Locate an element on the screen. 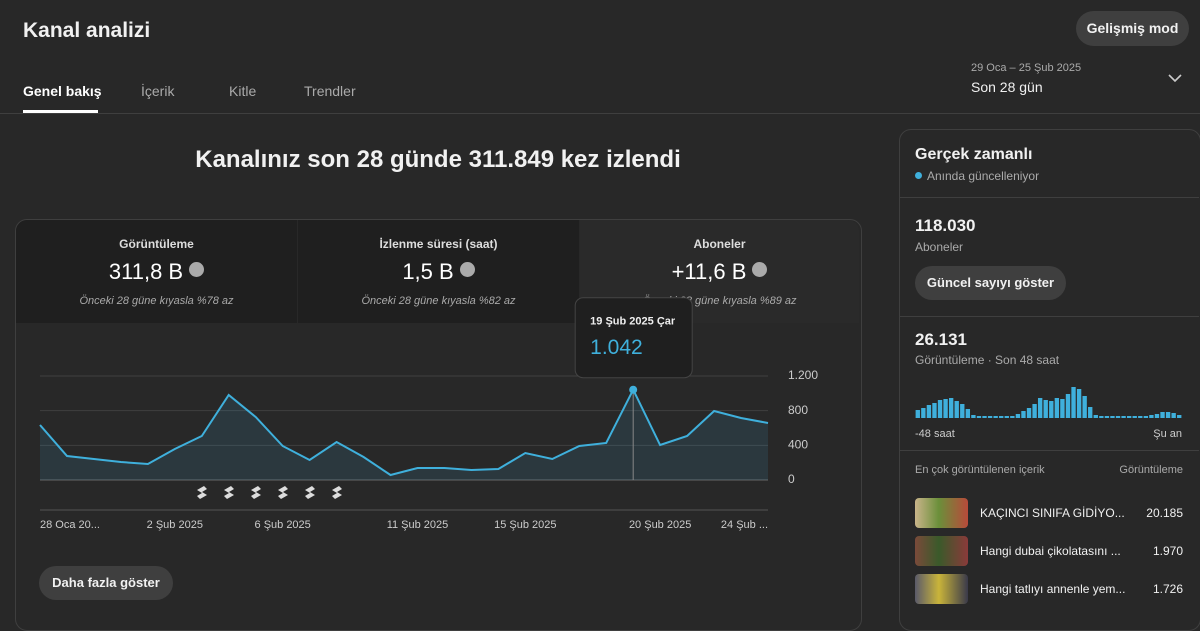 The image size is (1200, 631). tab: Trendler is located at coordinates (330, 91).